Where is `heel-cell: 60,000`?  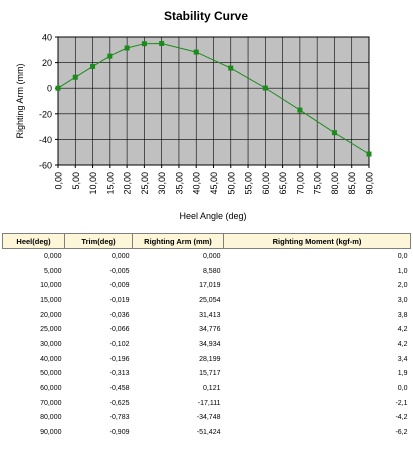
heel-cell: 60,000 is located at coordinates (51, 389).